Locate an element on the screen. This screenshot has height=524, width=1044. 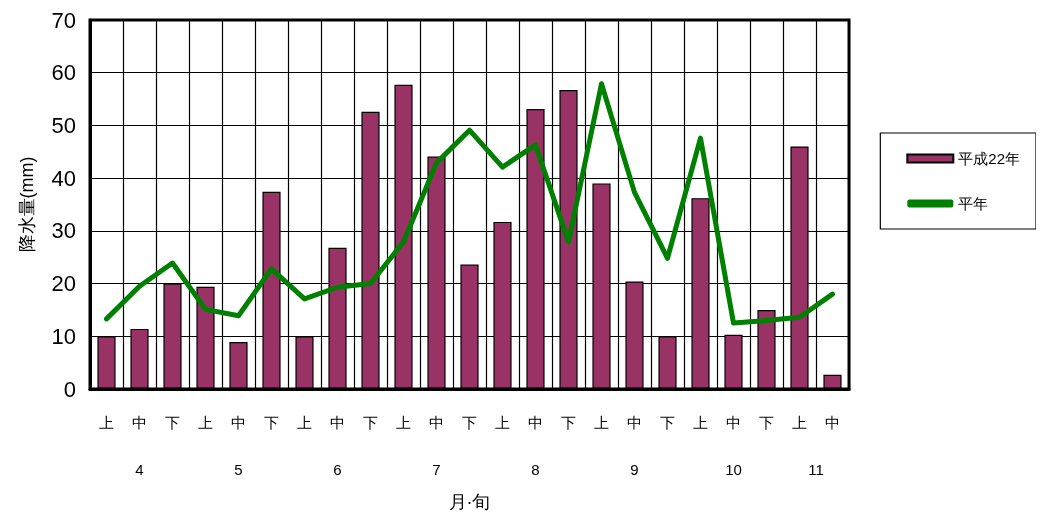
text: 5 is located at coordinates (238, 469).